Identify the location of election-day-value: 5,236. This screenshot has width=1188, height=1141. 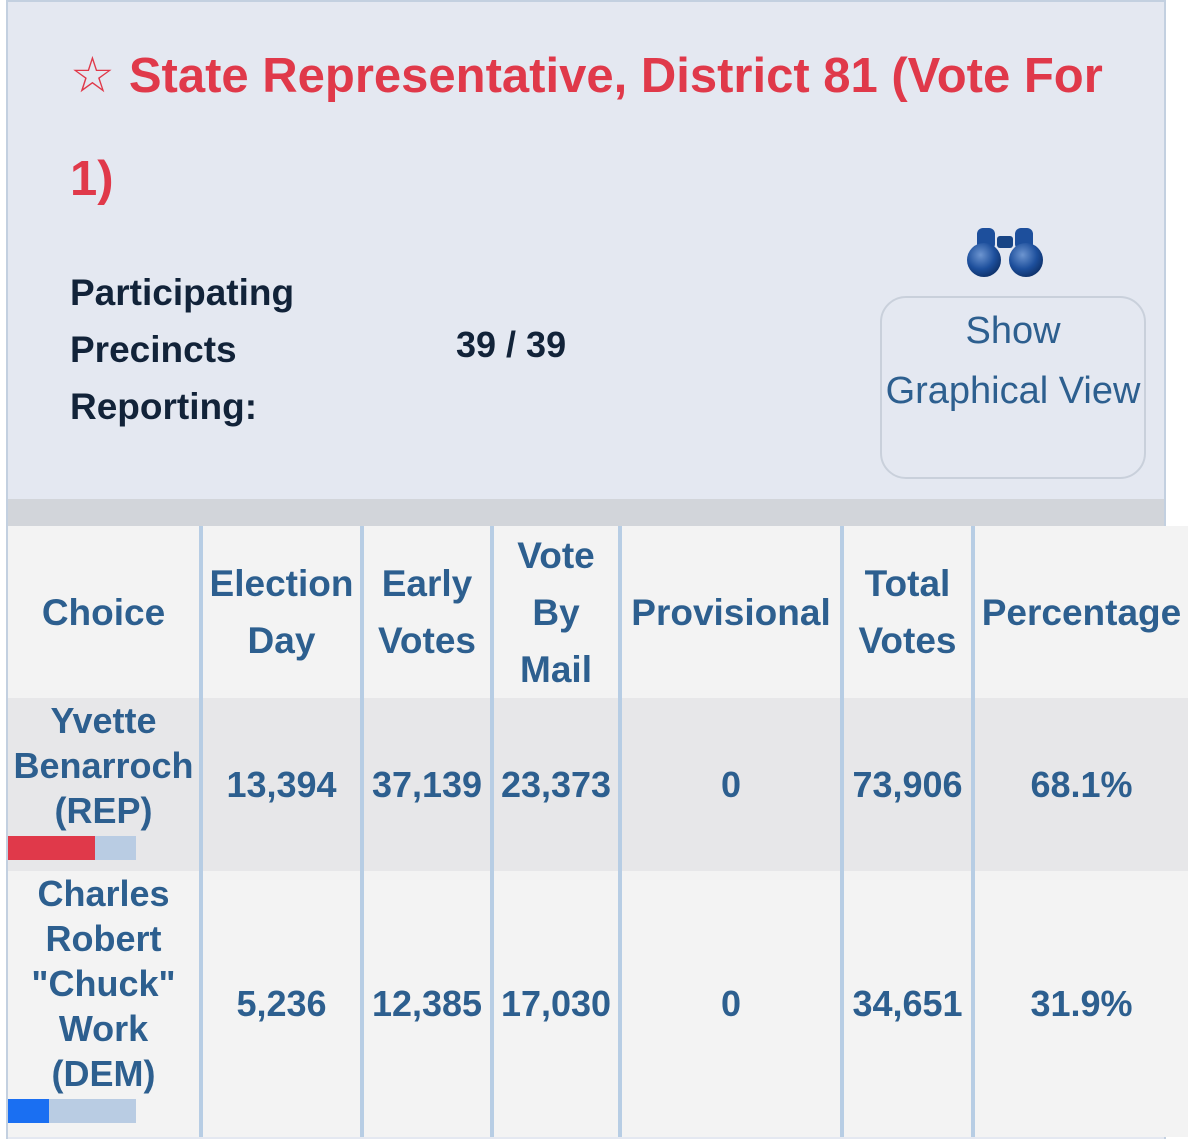
(280, 1004).